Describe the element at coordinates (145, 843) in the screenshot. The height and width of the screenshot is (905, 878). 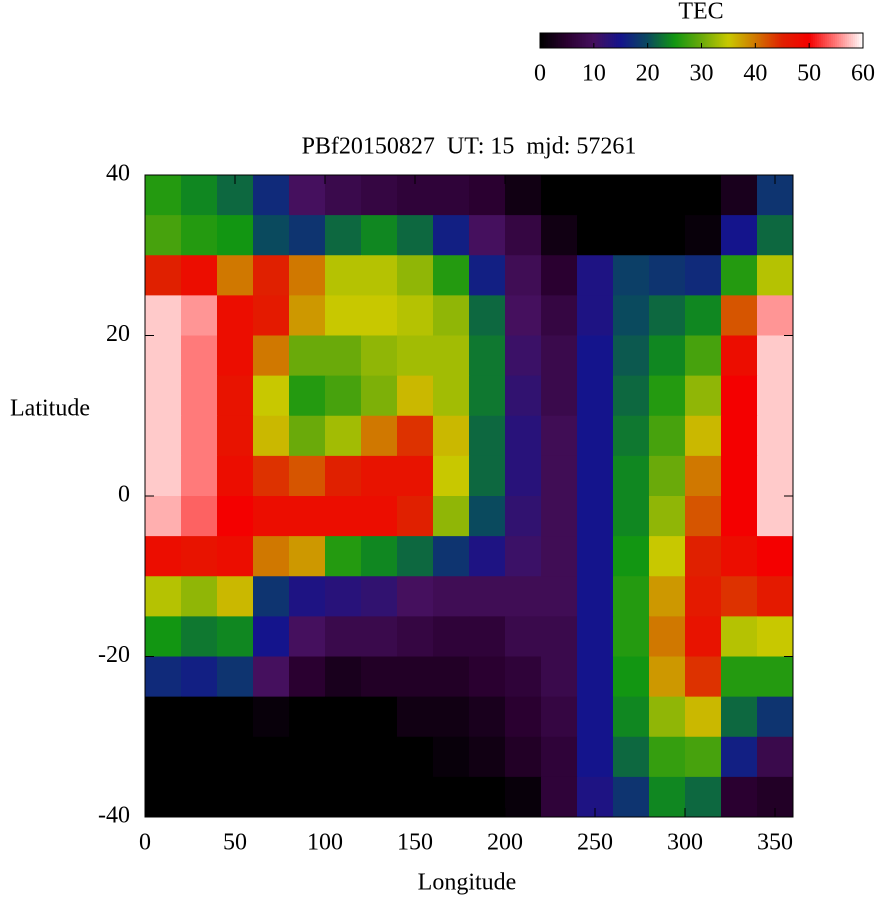
I see `x-tick-label: 0` at that location.